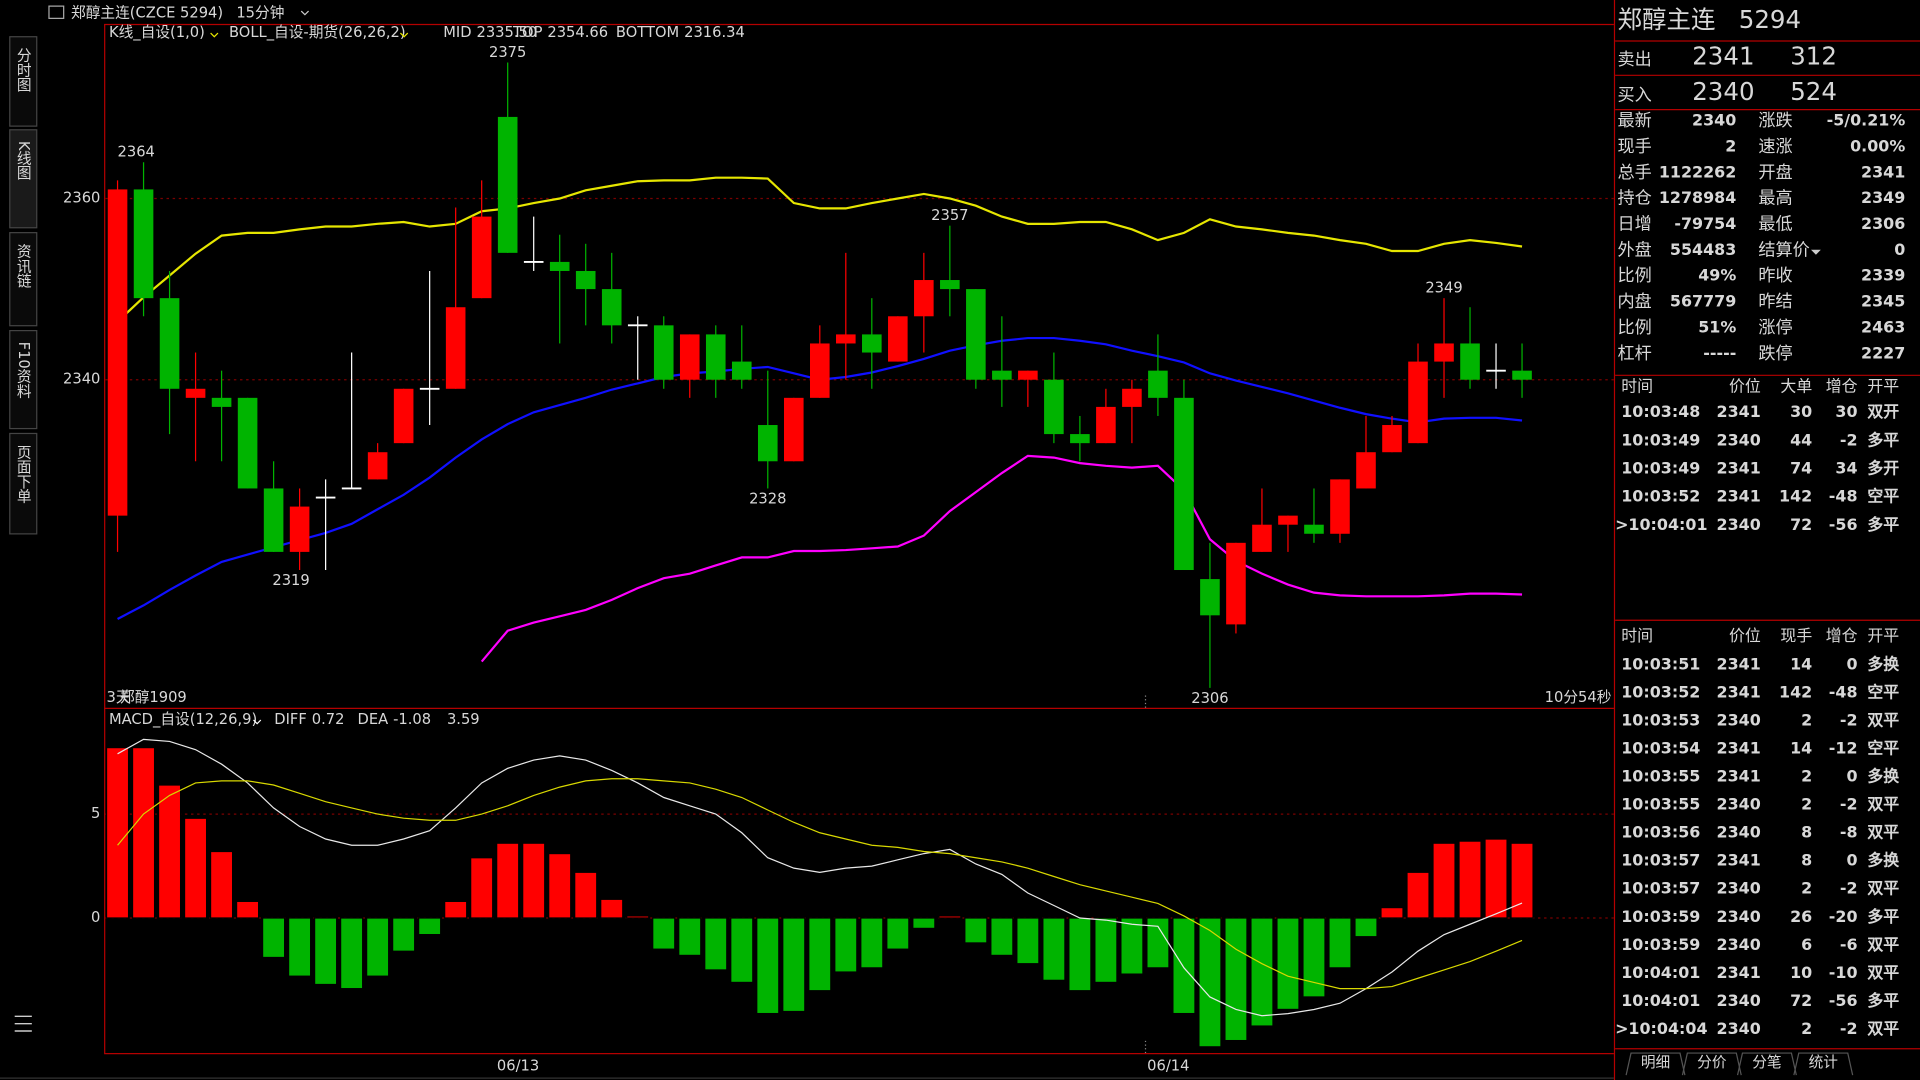  Describe the element at coordinates (1635, 199) in the screenshot. I see `stat-label: 持仓` at that location.